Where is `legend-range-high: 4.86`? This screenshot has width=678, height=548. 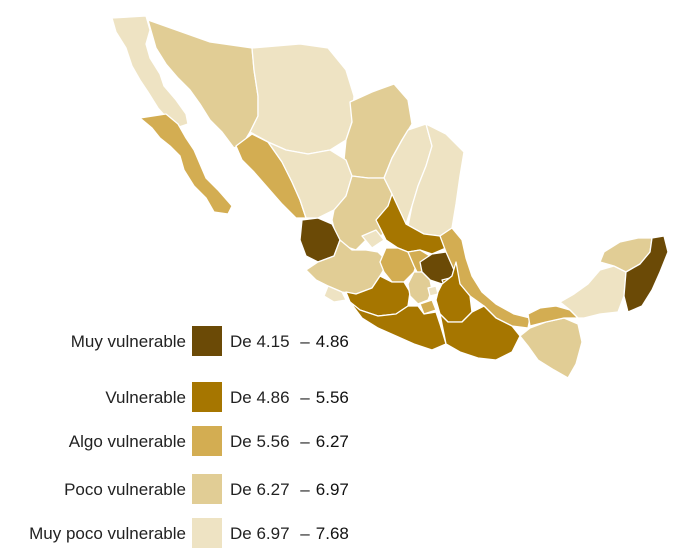
legend-range-high: 4.86 is located at coordinates (332, 341).